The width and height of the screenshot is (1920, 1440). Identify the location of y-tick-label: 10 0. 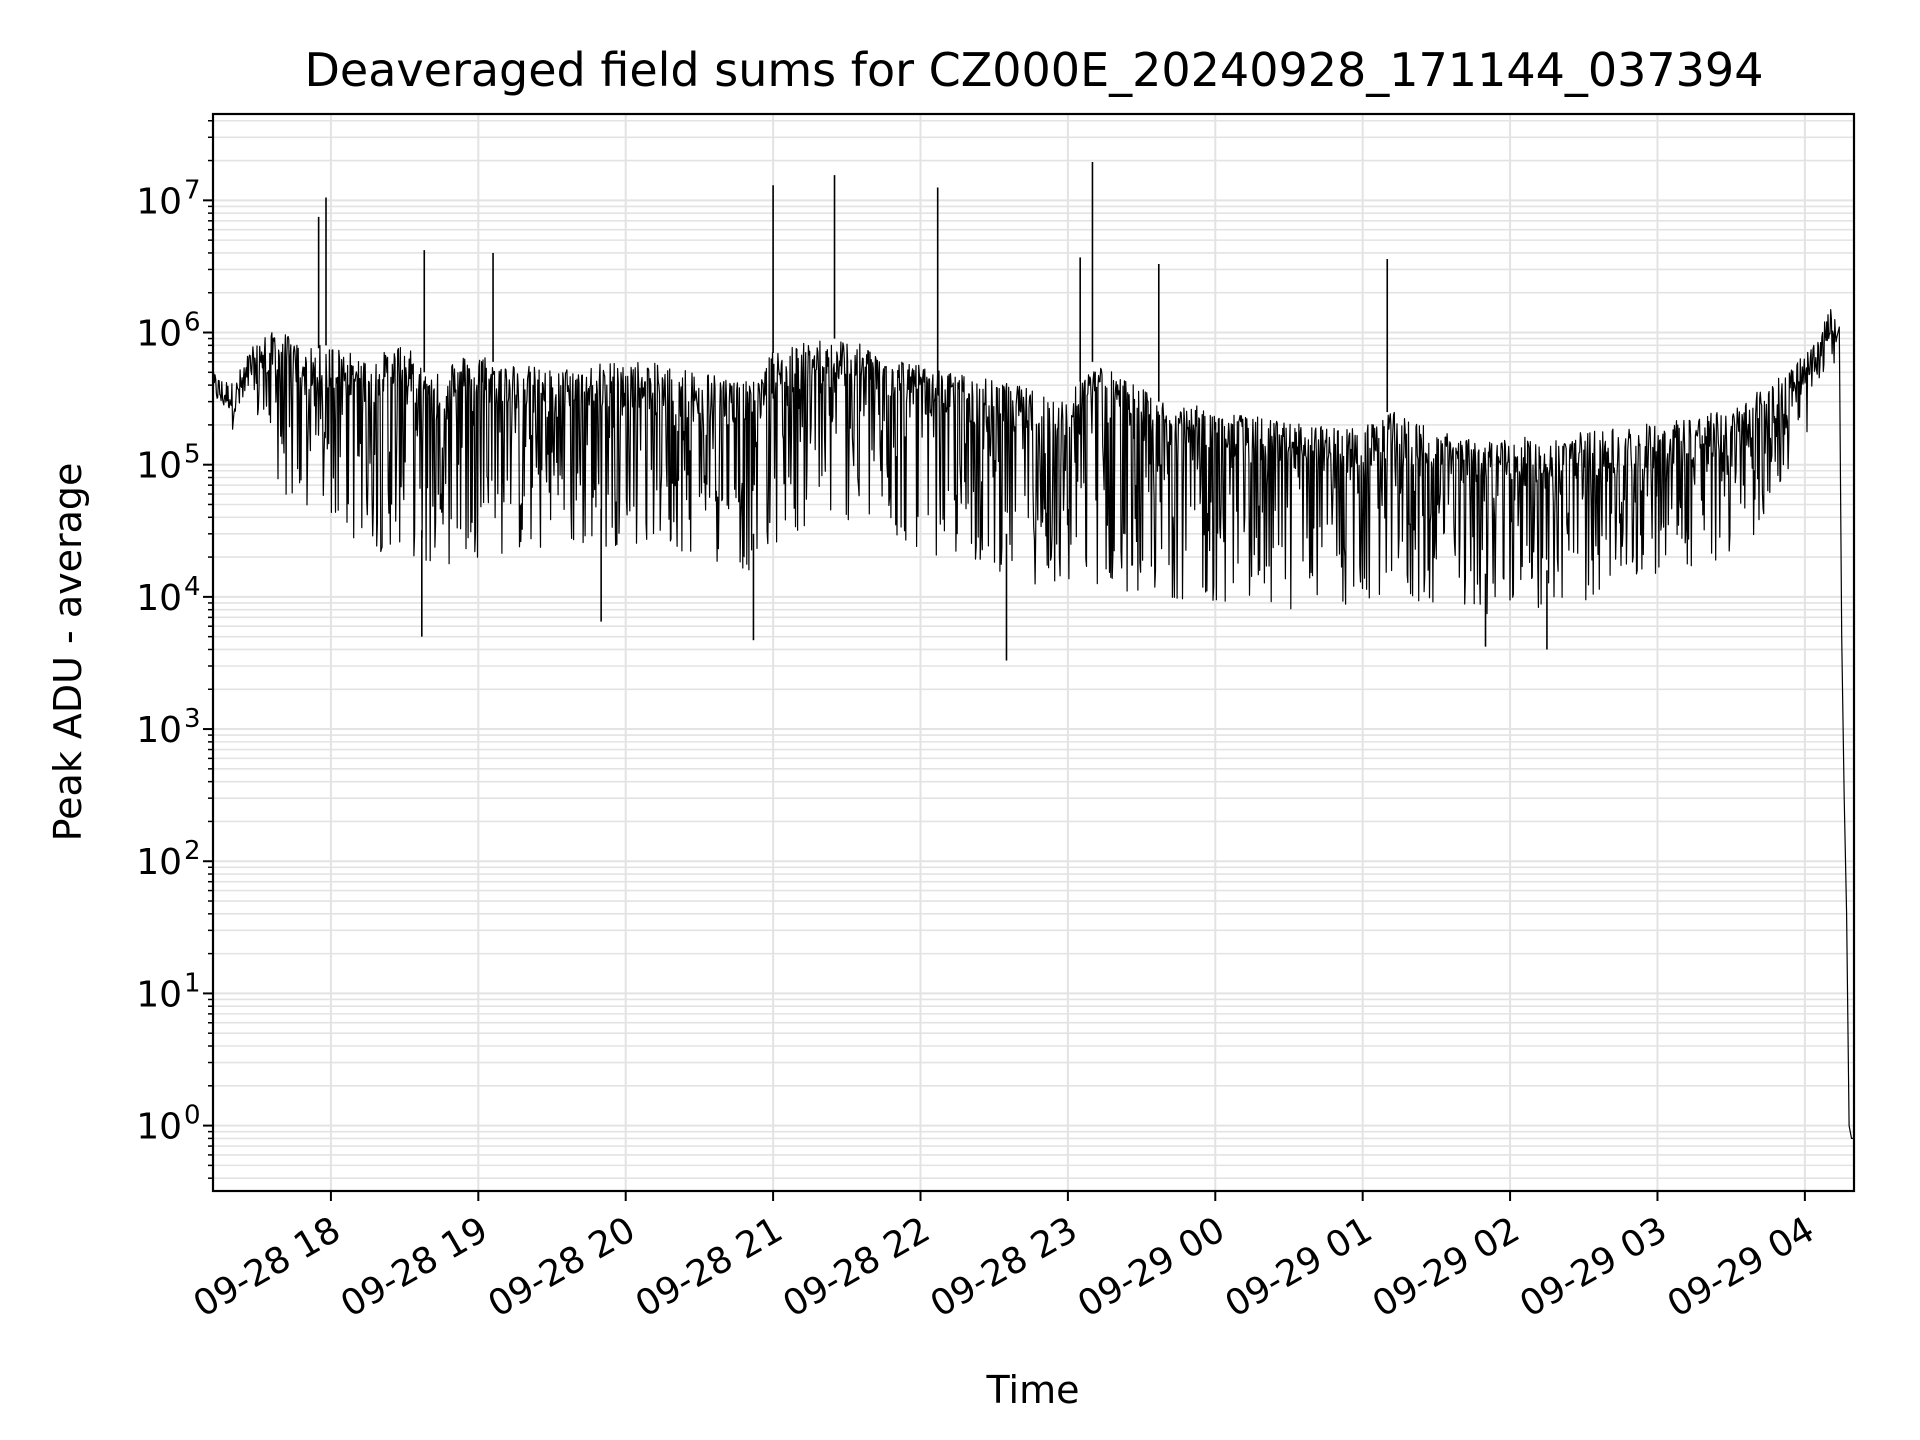
(168, 1124).